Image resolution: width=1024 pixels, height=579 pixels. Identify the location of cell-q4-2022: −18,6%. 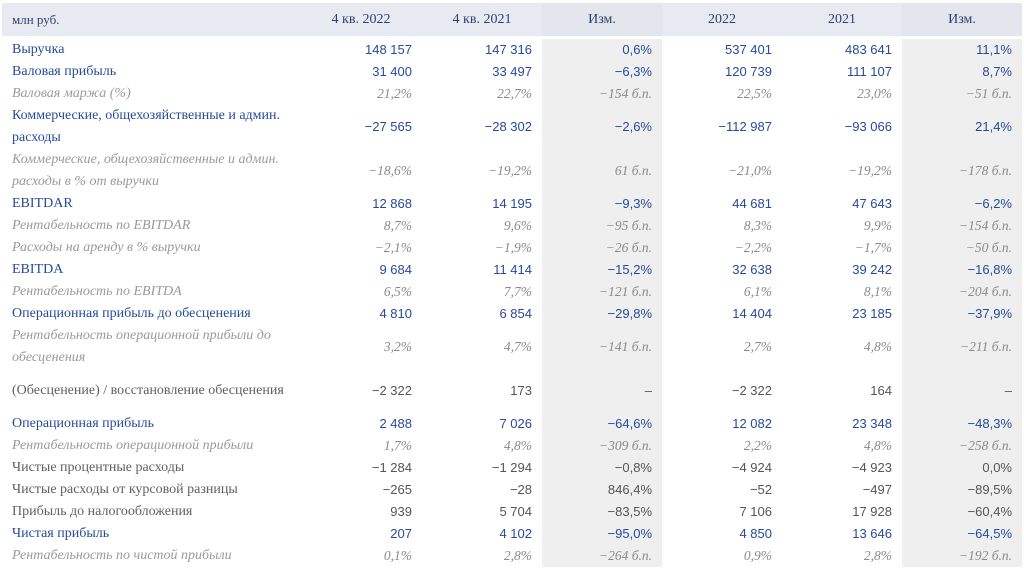
(390, 170).